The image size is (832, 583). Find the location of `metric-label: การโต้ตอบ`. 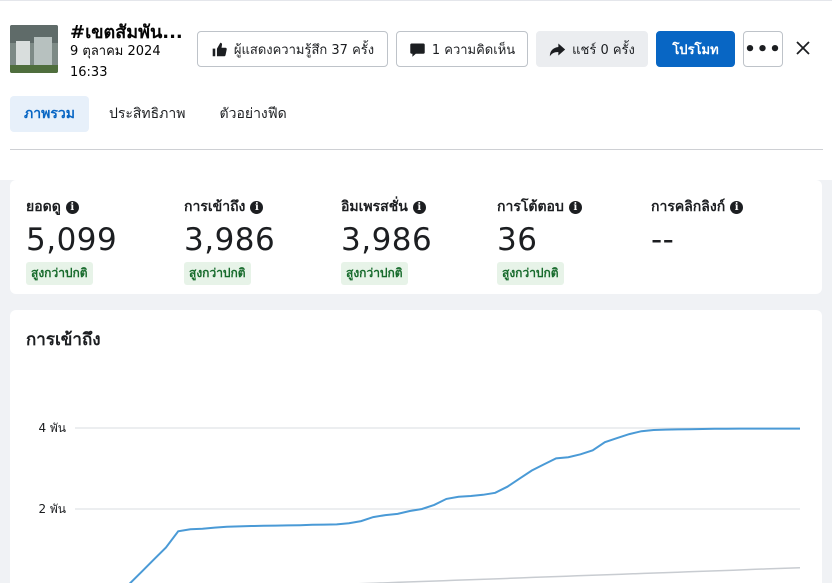

metric-label: การโต้ตอบ is located at coordinates (530, 207).